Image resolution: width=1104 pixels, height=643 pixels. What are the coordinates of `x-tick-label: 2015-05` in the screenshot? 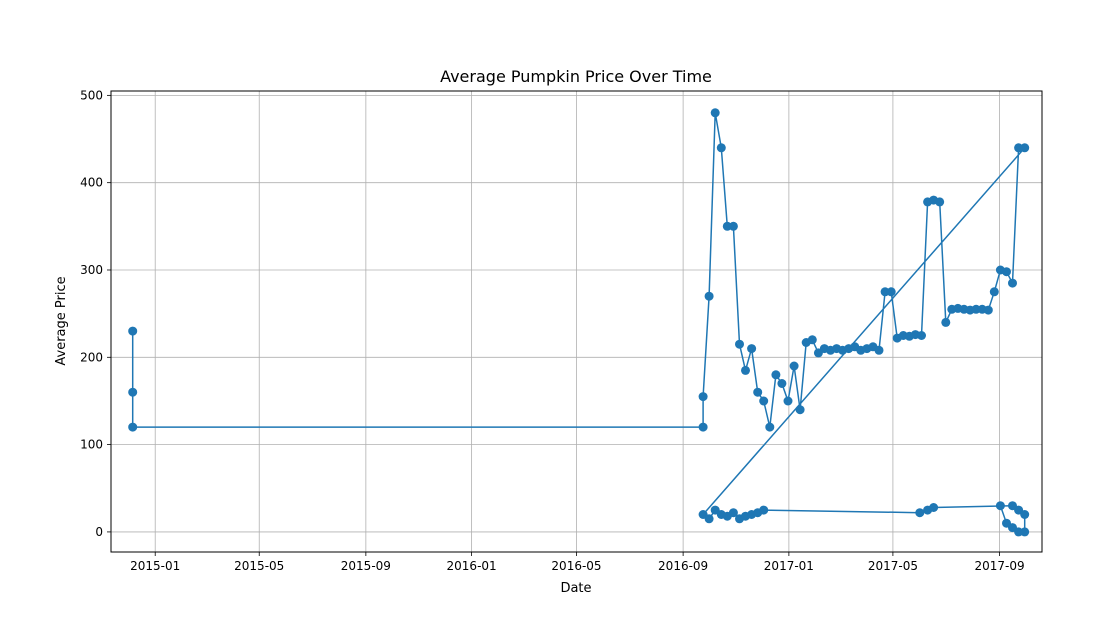 It's located at (259, 566).